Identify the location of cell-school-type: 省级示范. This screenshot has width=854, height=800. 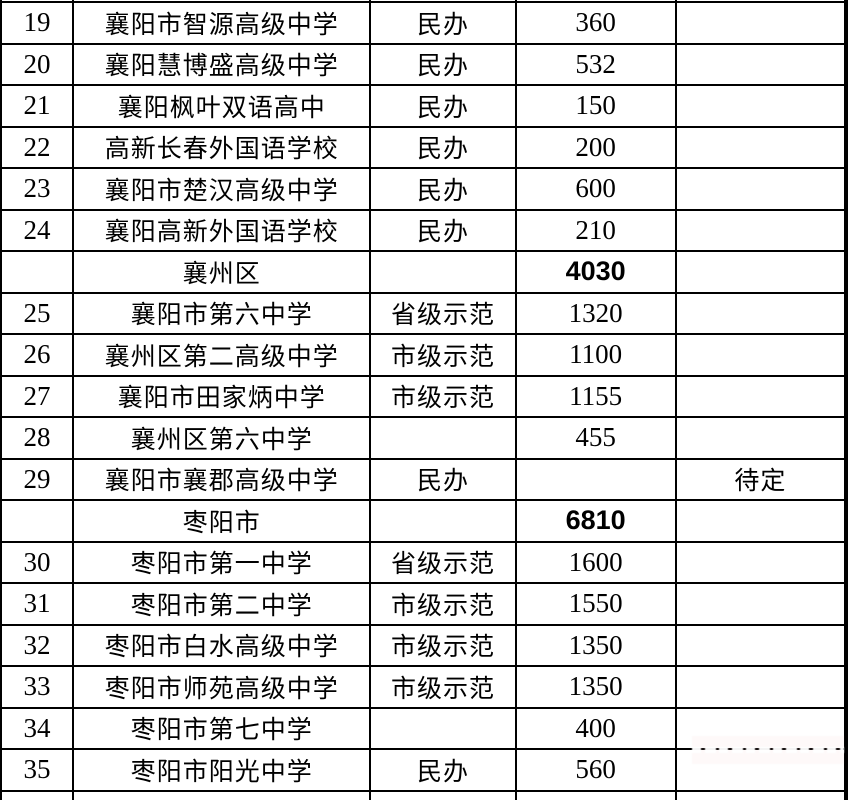
(443, 562).